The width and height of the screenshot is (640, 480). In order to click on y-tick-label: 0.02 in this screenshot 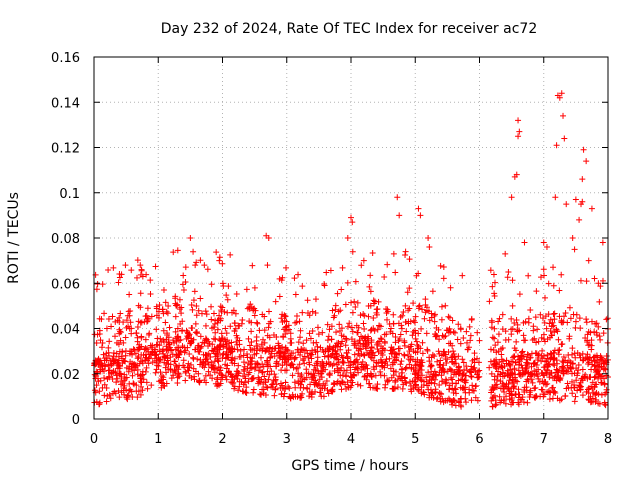, I will do `click(65, 375)`.